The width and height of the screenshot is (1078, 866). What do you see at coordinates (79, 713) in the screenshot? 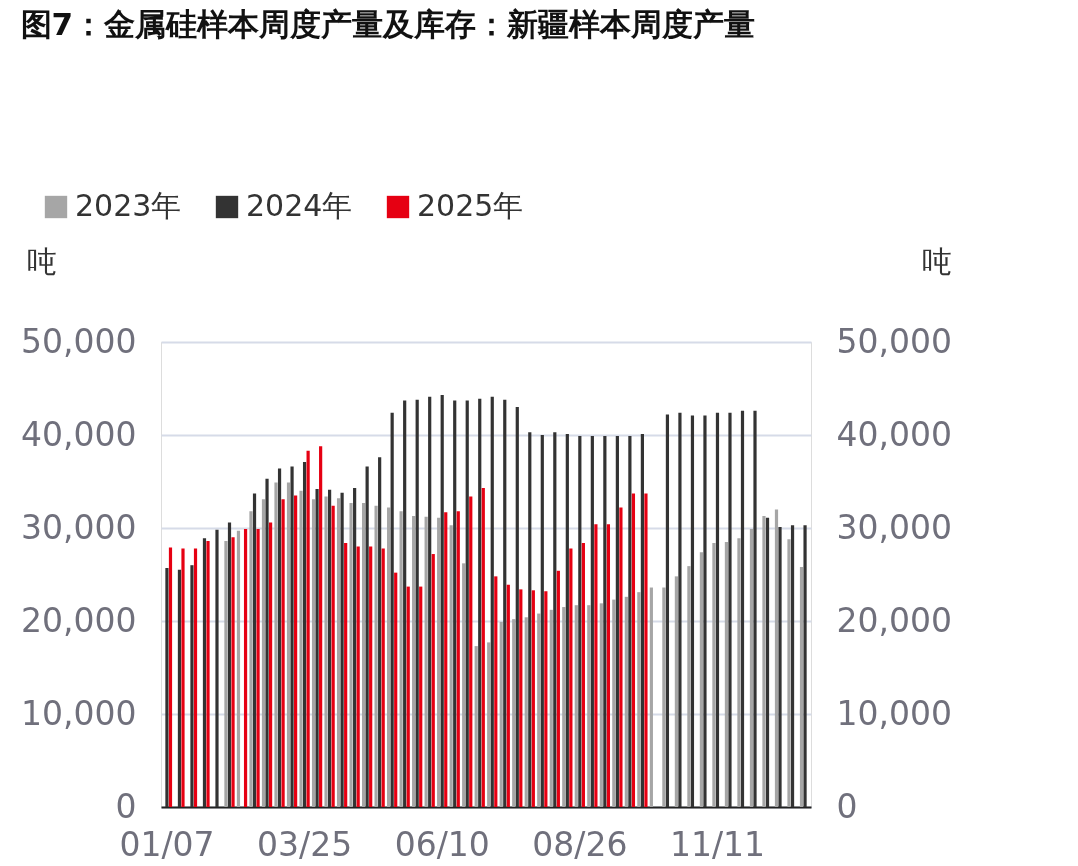
I see `y-tick-label: 10,000` at bounding box center [79, 713].